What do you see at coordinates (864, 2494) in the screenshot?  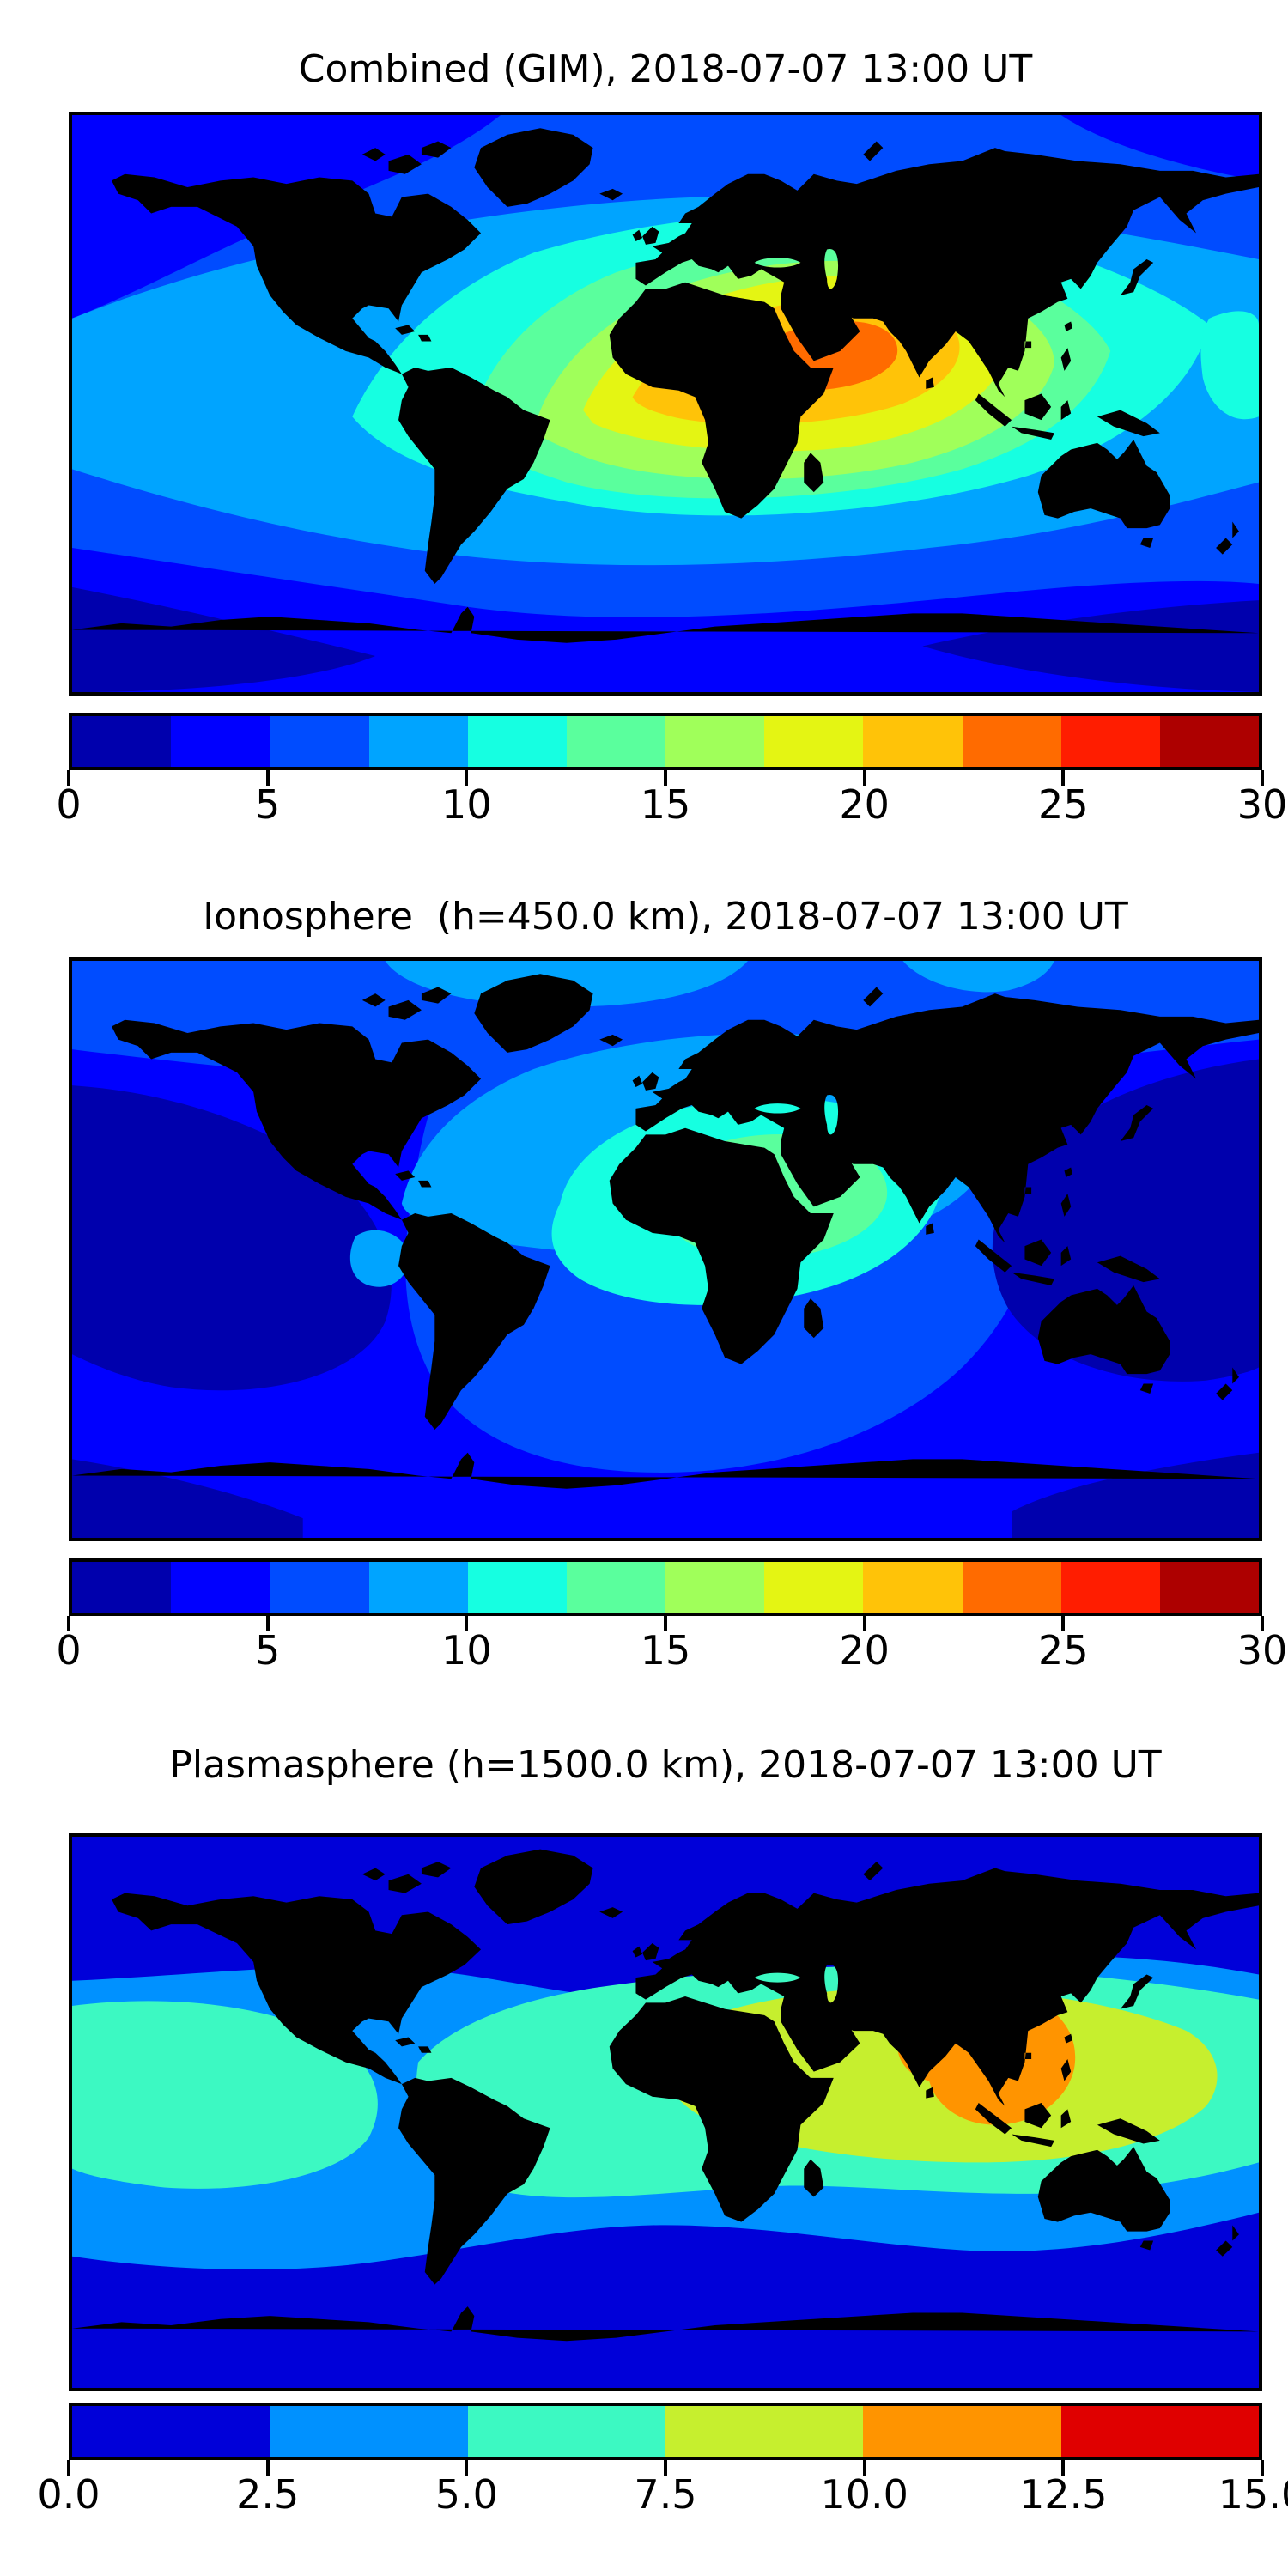 I see `colorbar-tick-label: 10.0` at bounding box center [864, 2494].